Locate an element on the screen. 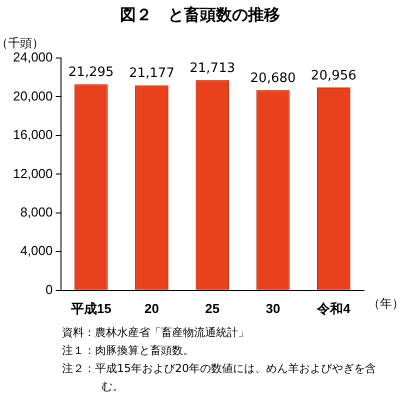 The width and height of the screenshot is (400, 396). y-tick-label: 24,000 is located at coordinates (32, 57).